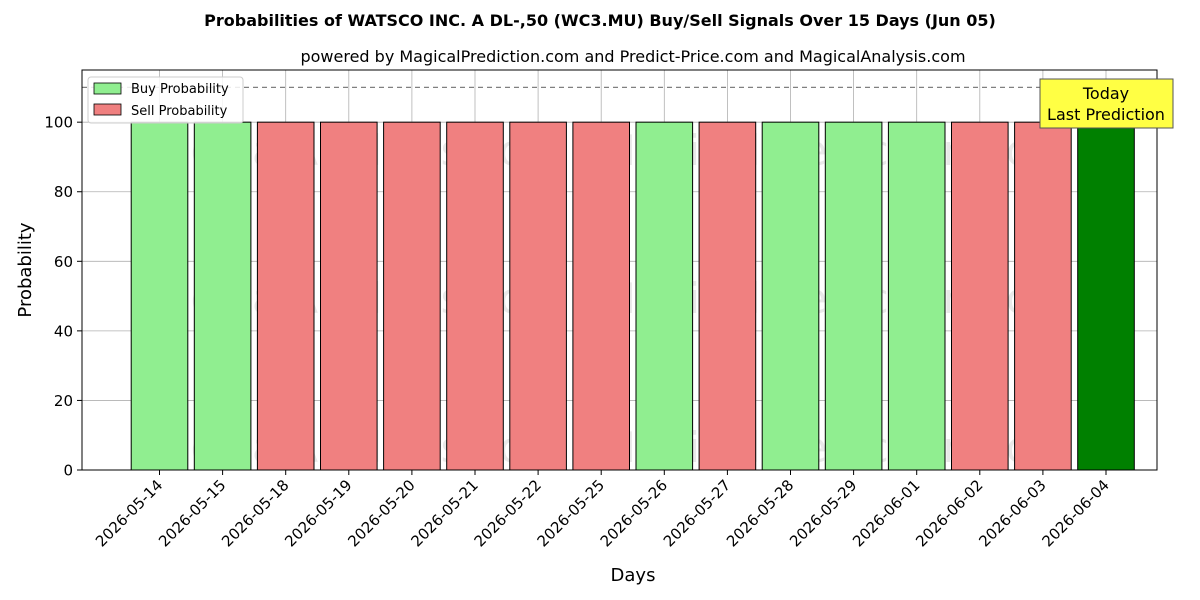  I want to click on x-tick-label: 2026-05-28, so click(760, 513).